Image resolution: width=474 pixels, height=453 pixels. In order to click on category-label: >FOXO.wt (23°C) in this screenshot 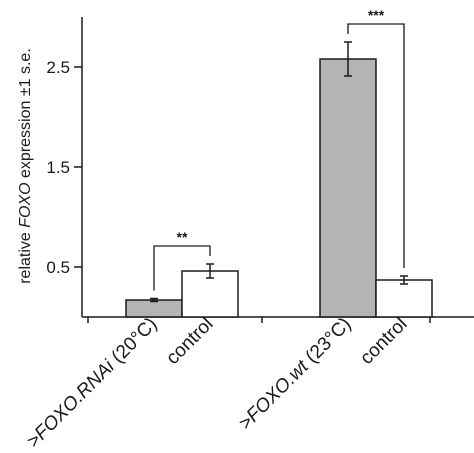, I will do `click(295, 374)`.